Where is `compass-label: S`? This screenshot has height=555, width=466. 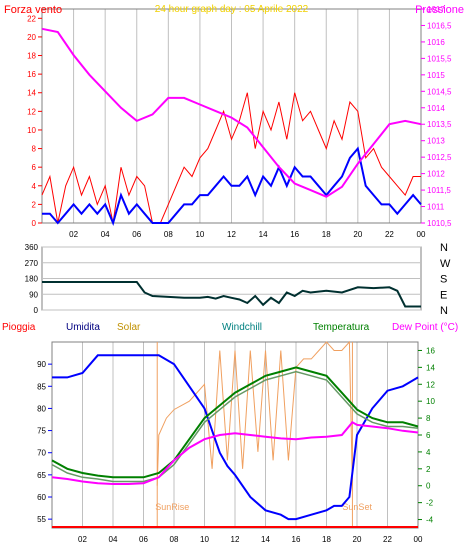
compass-label: S is located at coordinates (443, 280).